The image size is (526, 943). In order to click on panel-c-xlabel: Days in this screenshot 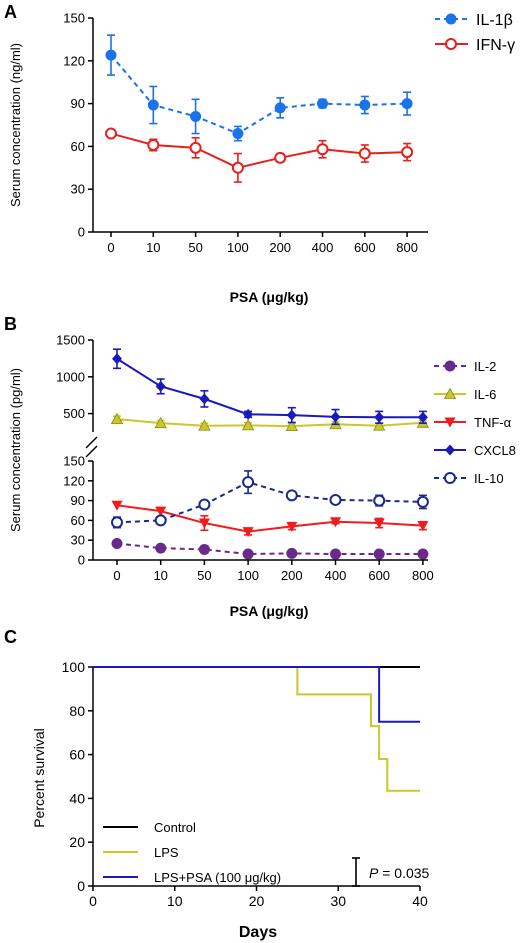, I will do `click(258, 932)`.